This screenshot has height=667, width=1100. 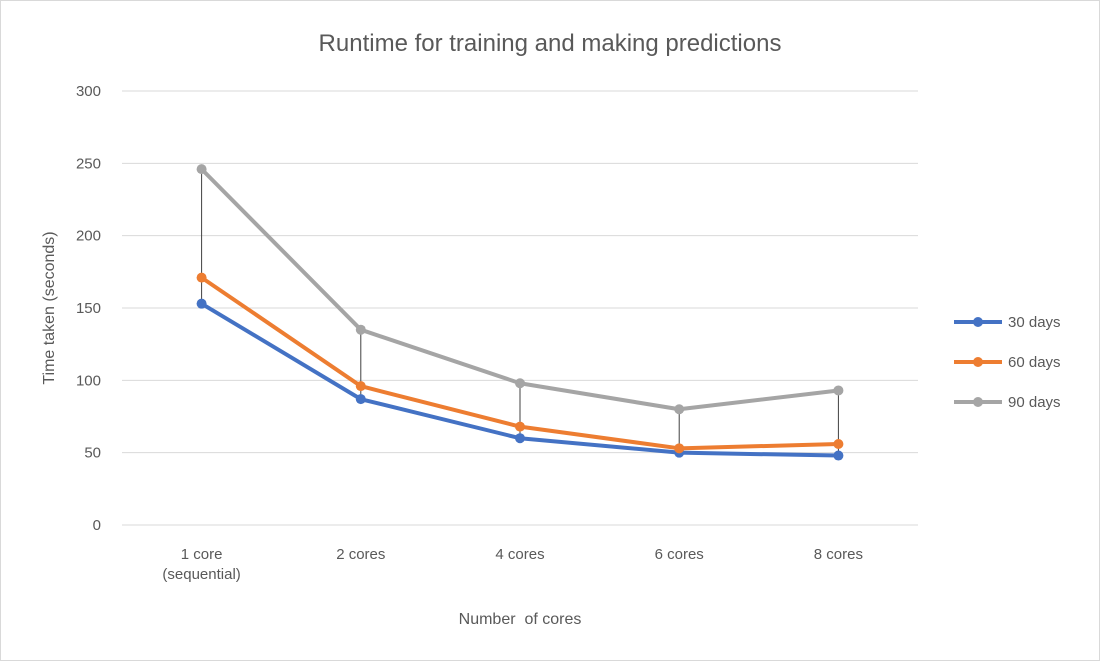 What do you see at coordinates (88, 236) in the screenshot?
I see `y-tick-label: 200` at bounding box center [88, 236].